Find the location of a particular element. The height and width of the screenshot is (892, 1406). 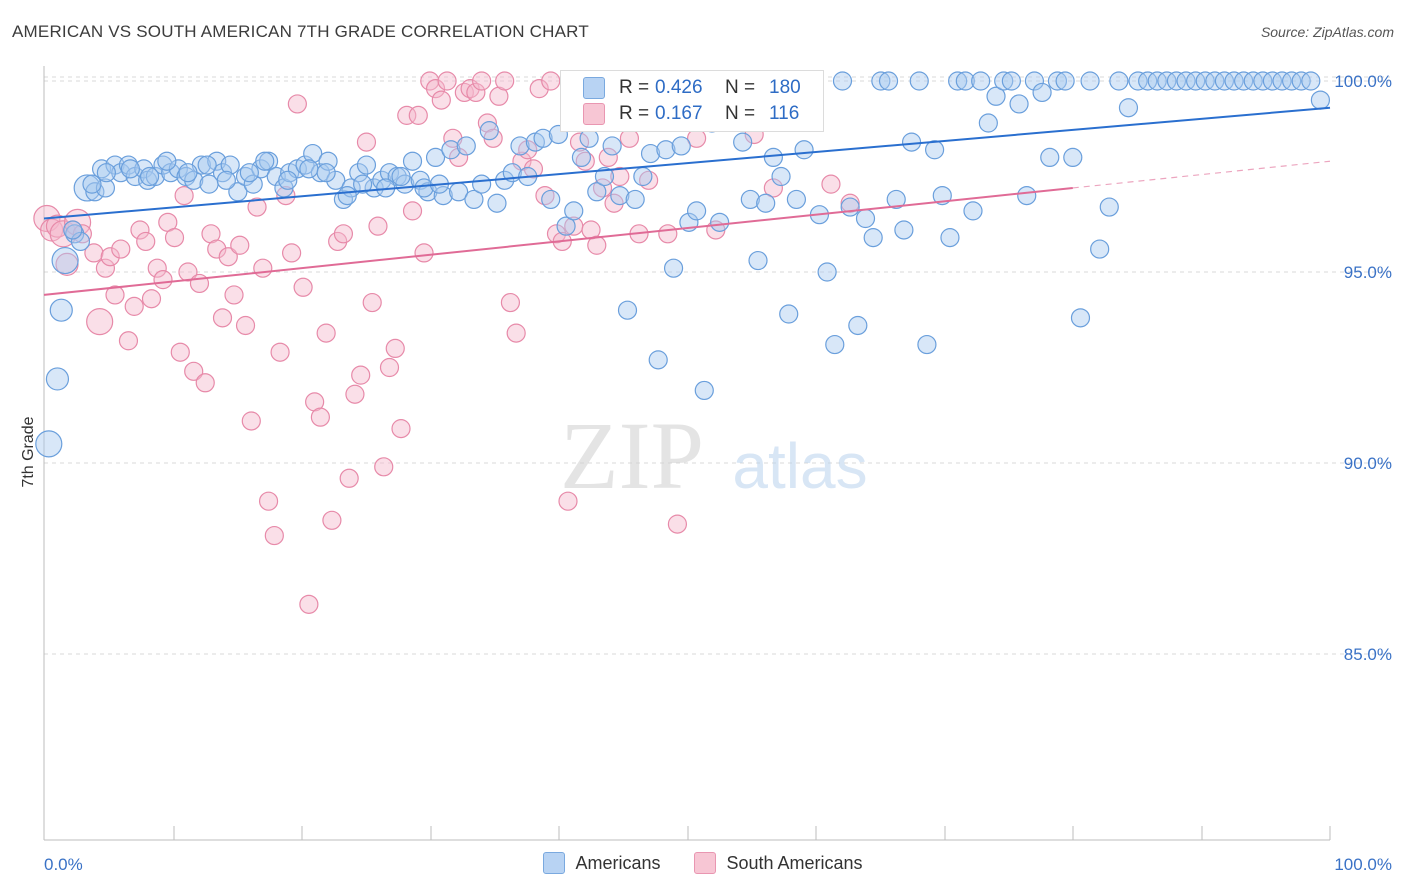

watermark: ZIP atlas is located at coordinates (714, 455).